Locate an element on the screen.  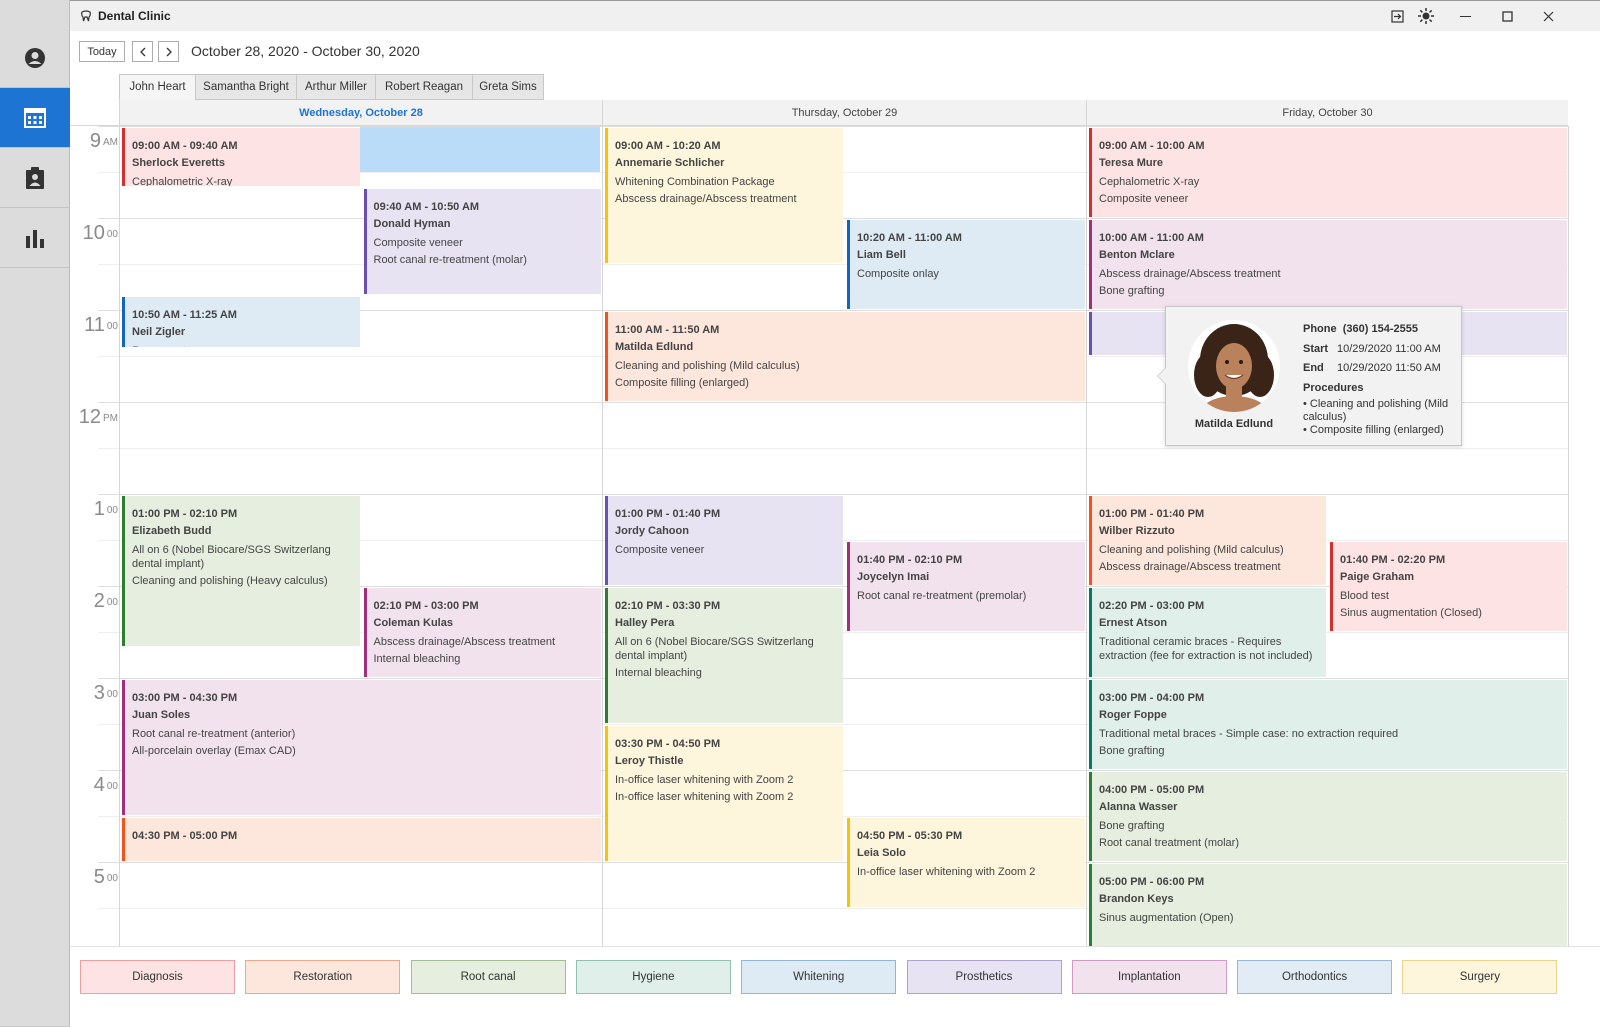
appointment-procedure: Cleaning and polishing (Heavy calculus) is located at coordinates (230, 581).